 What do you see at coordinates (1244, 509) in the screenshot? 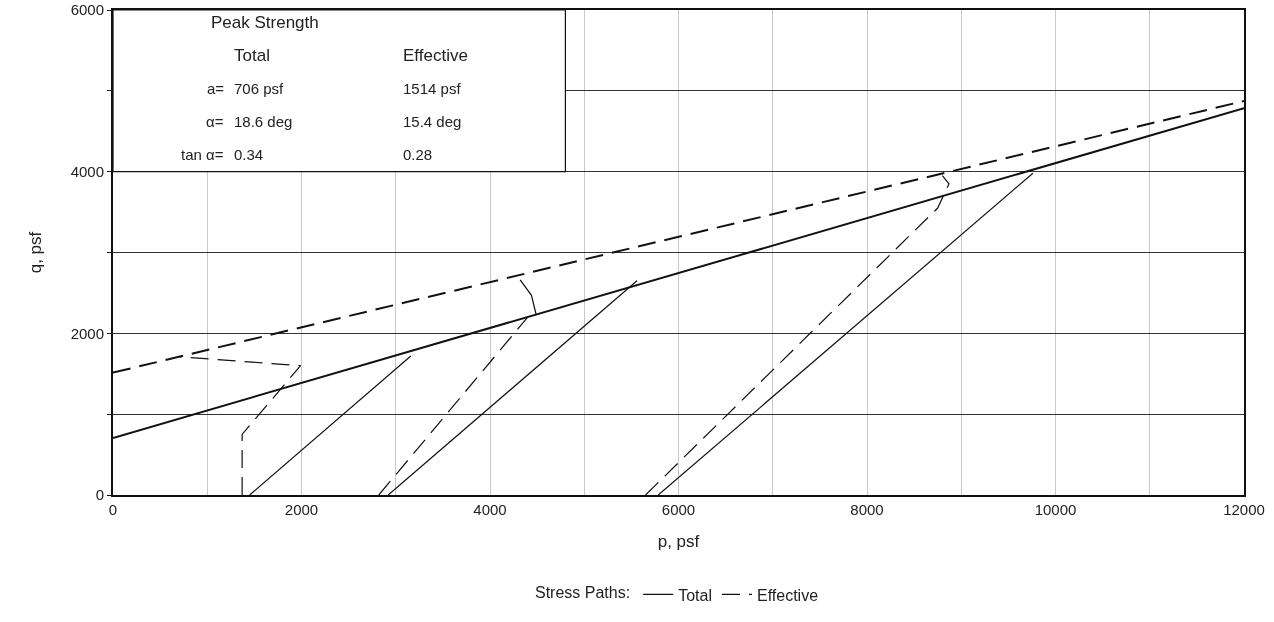
I see `x-tick-label: 12000` at bounding box center [1244, 509].